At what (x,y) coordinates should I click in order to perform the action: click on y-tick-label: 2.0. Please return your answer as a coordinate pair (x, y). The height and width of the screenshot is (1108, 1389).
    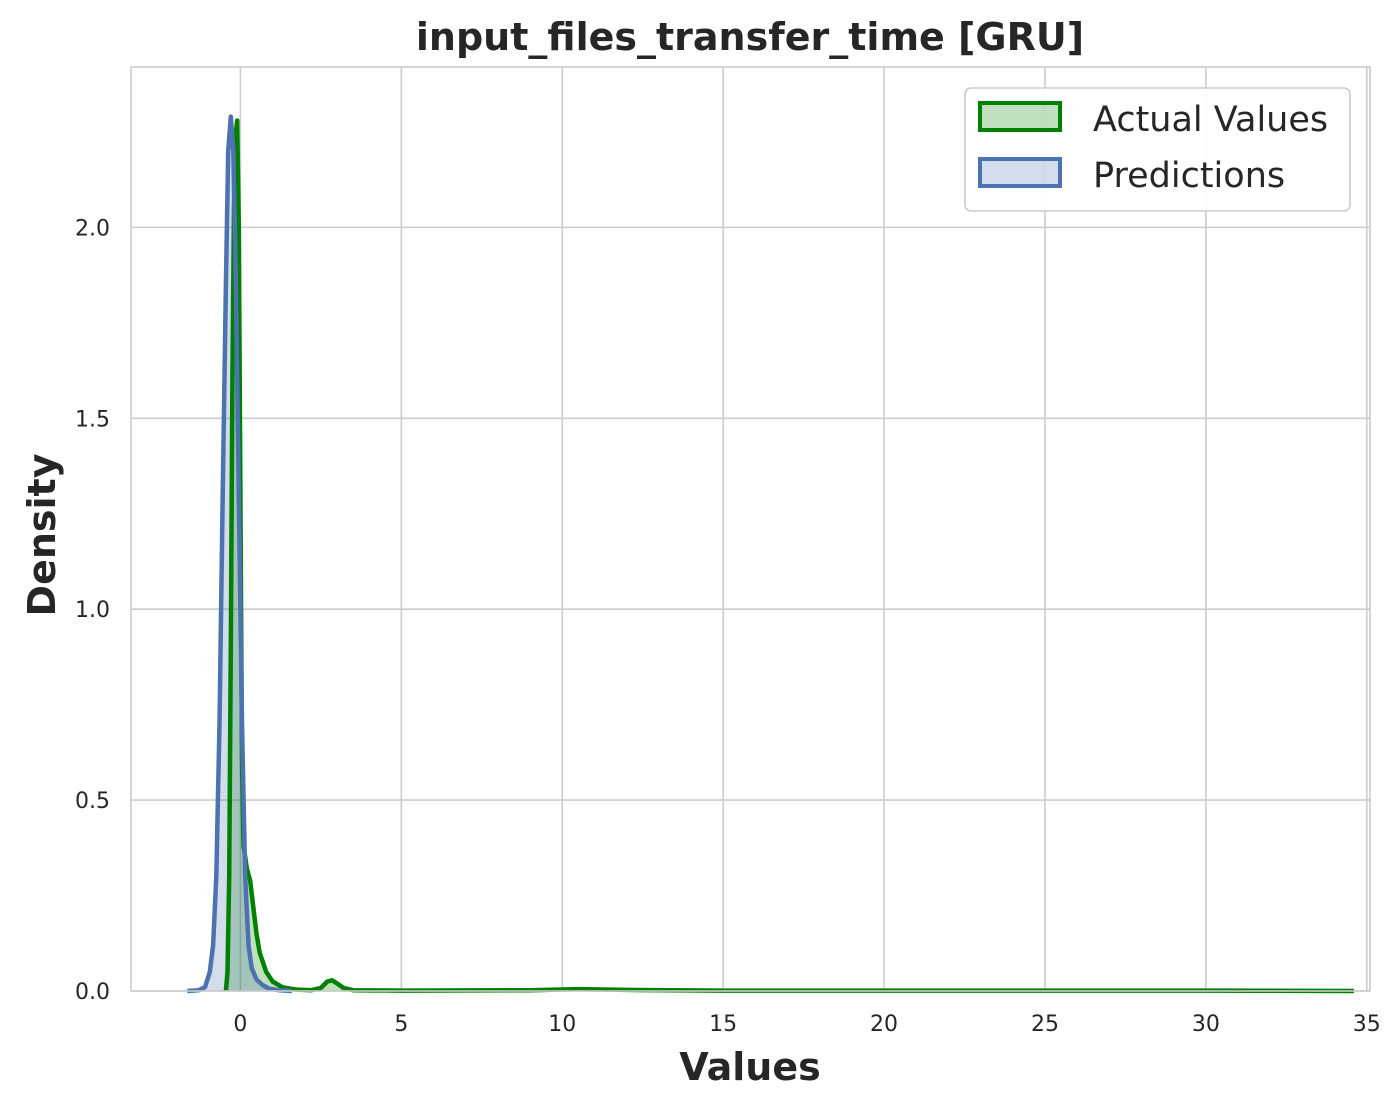
    Looking at the image, I should click on (92, 228).